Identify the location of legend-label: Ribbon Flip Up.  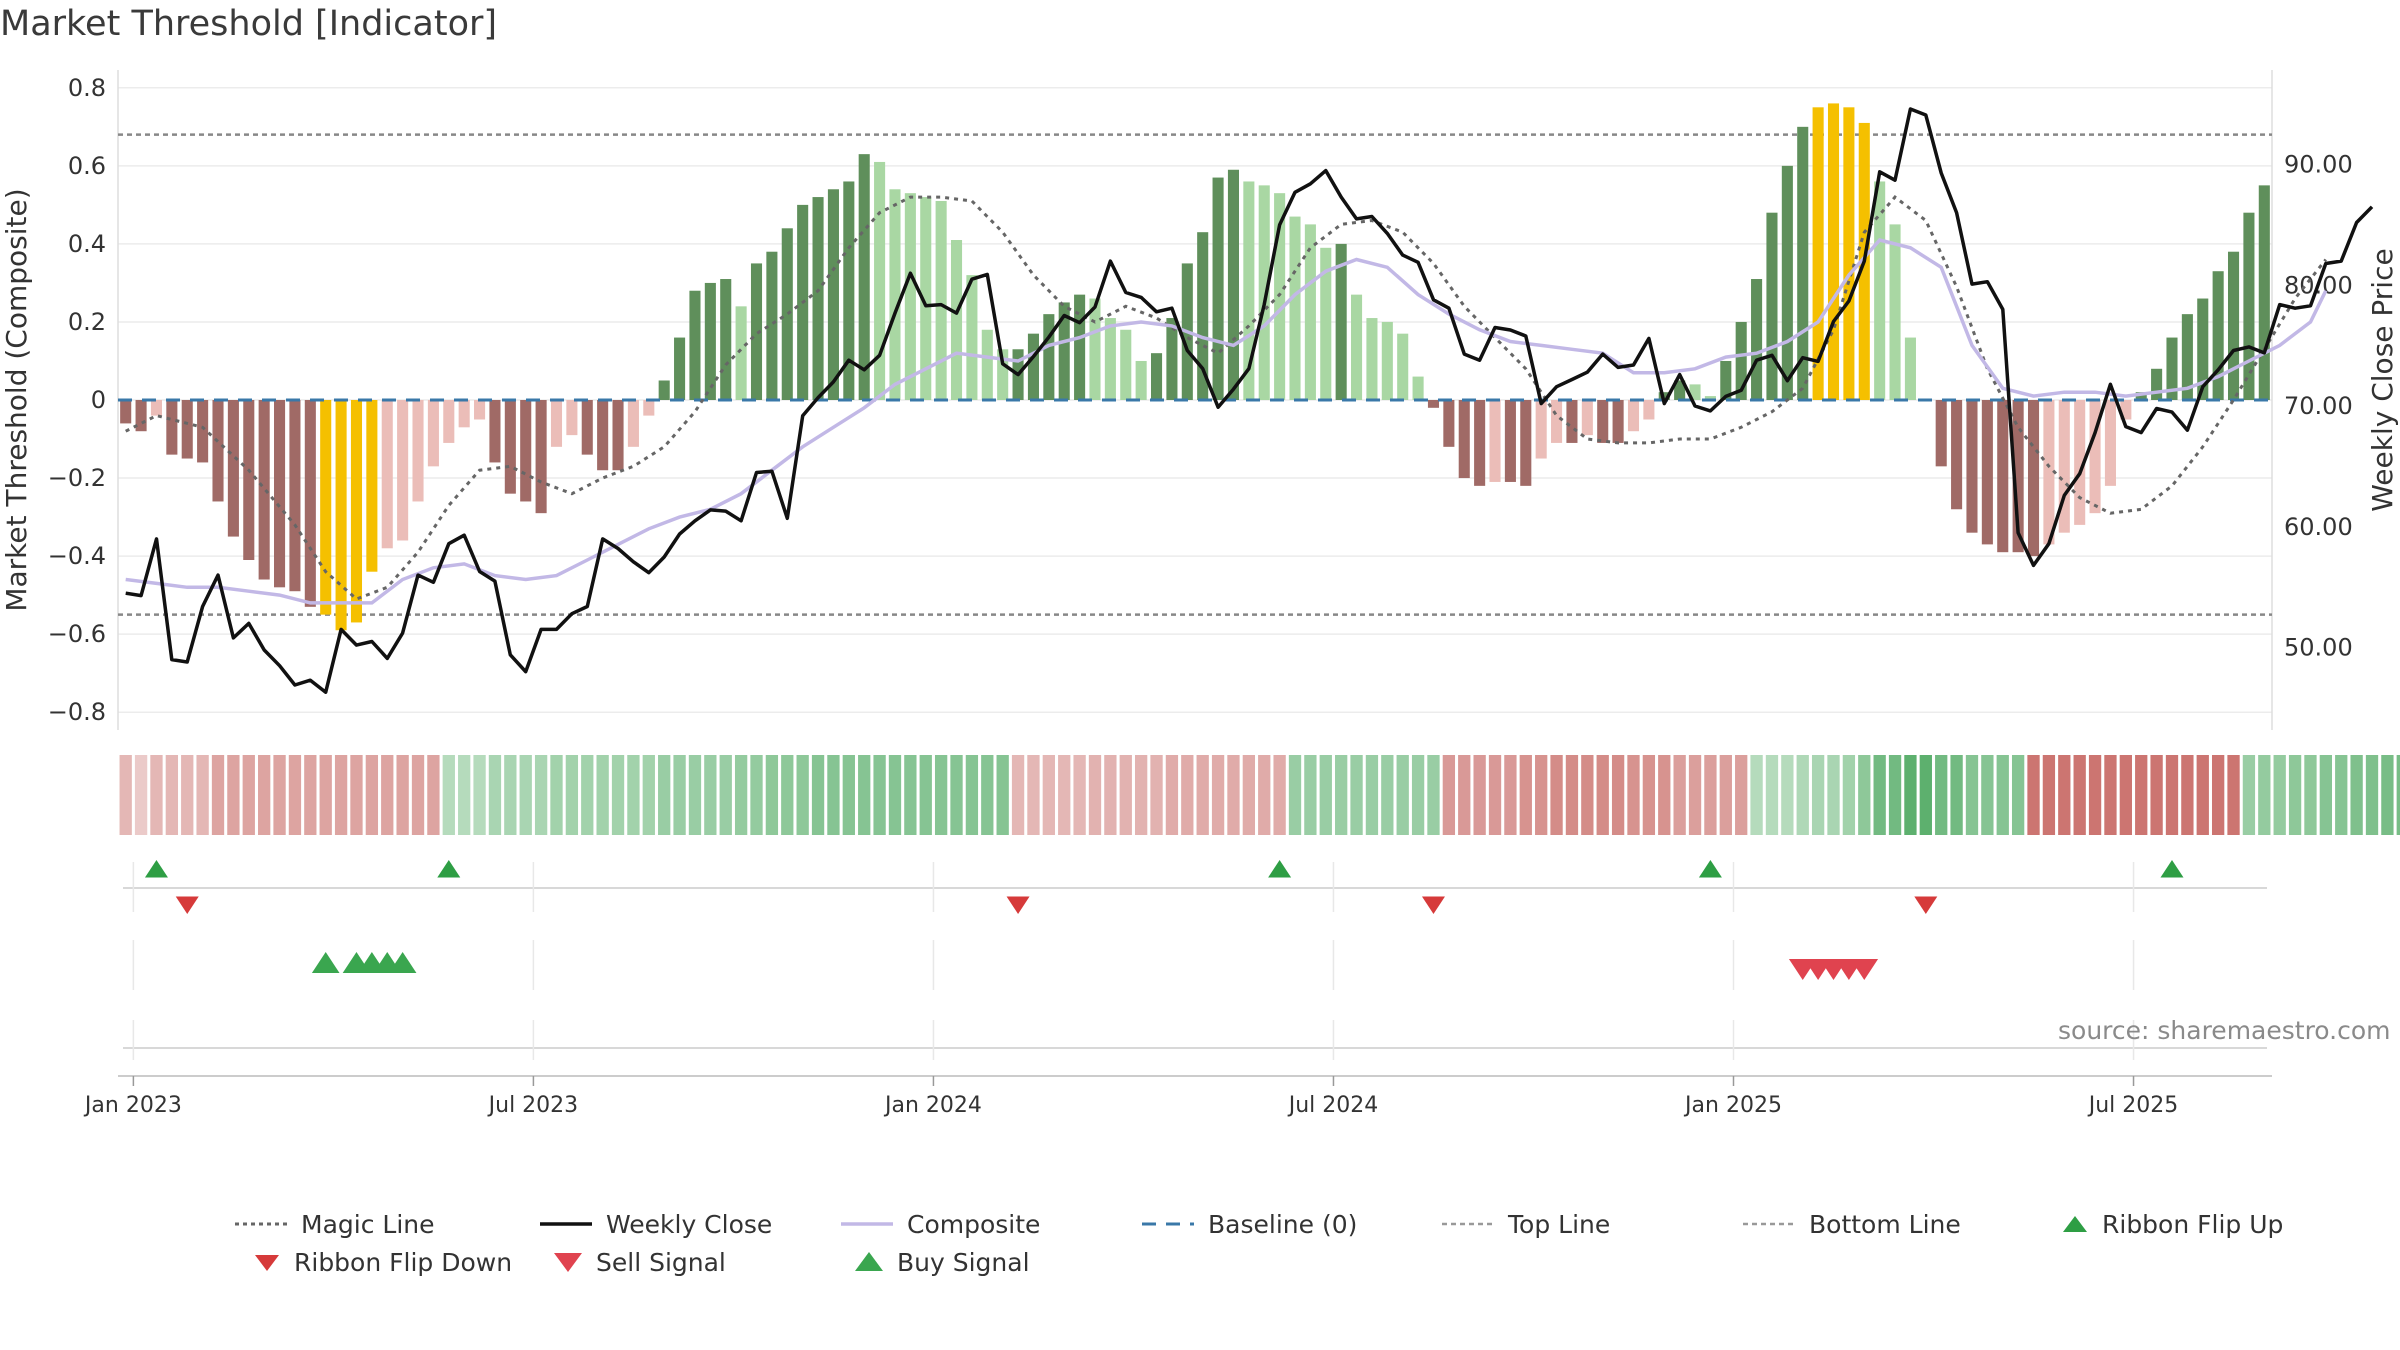
(2193, 1224).